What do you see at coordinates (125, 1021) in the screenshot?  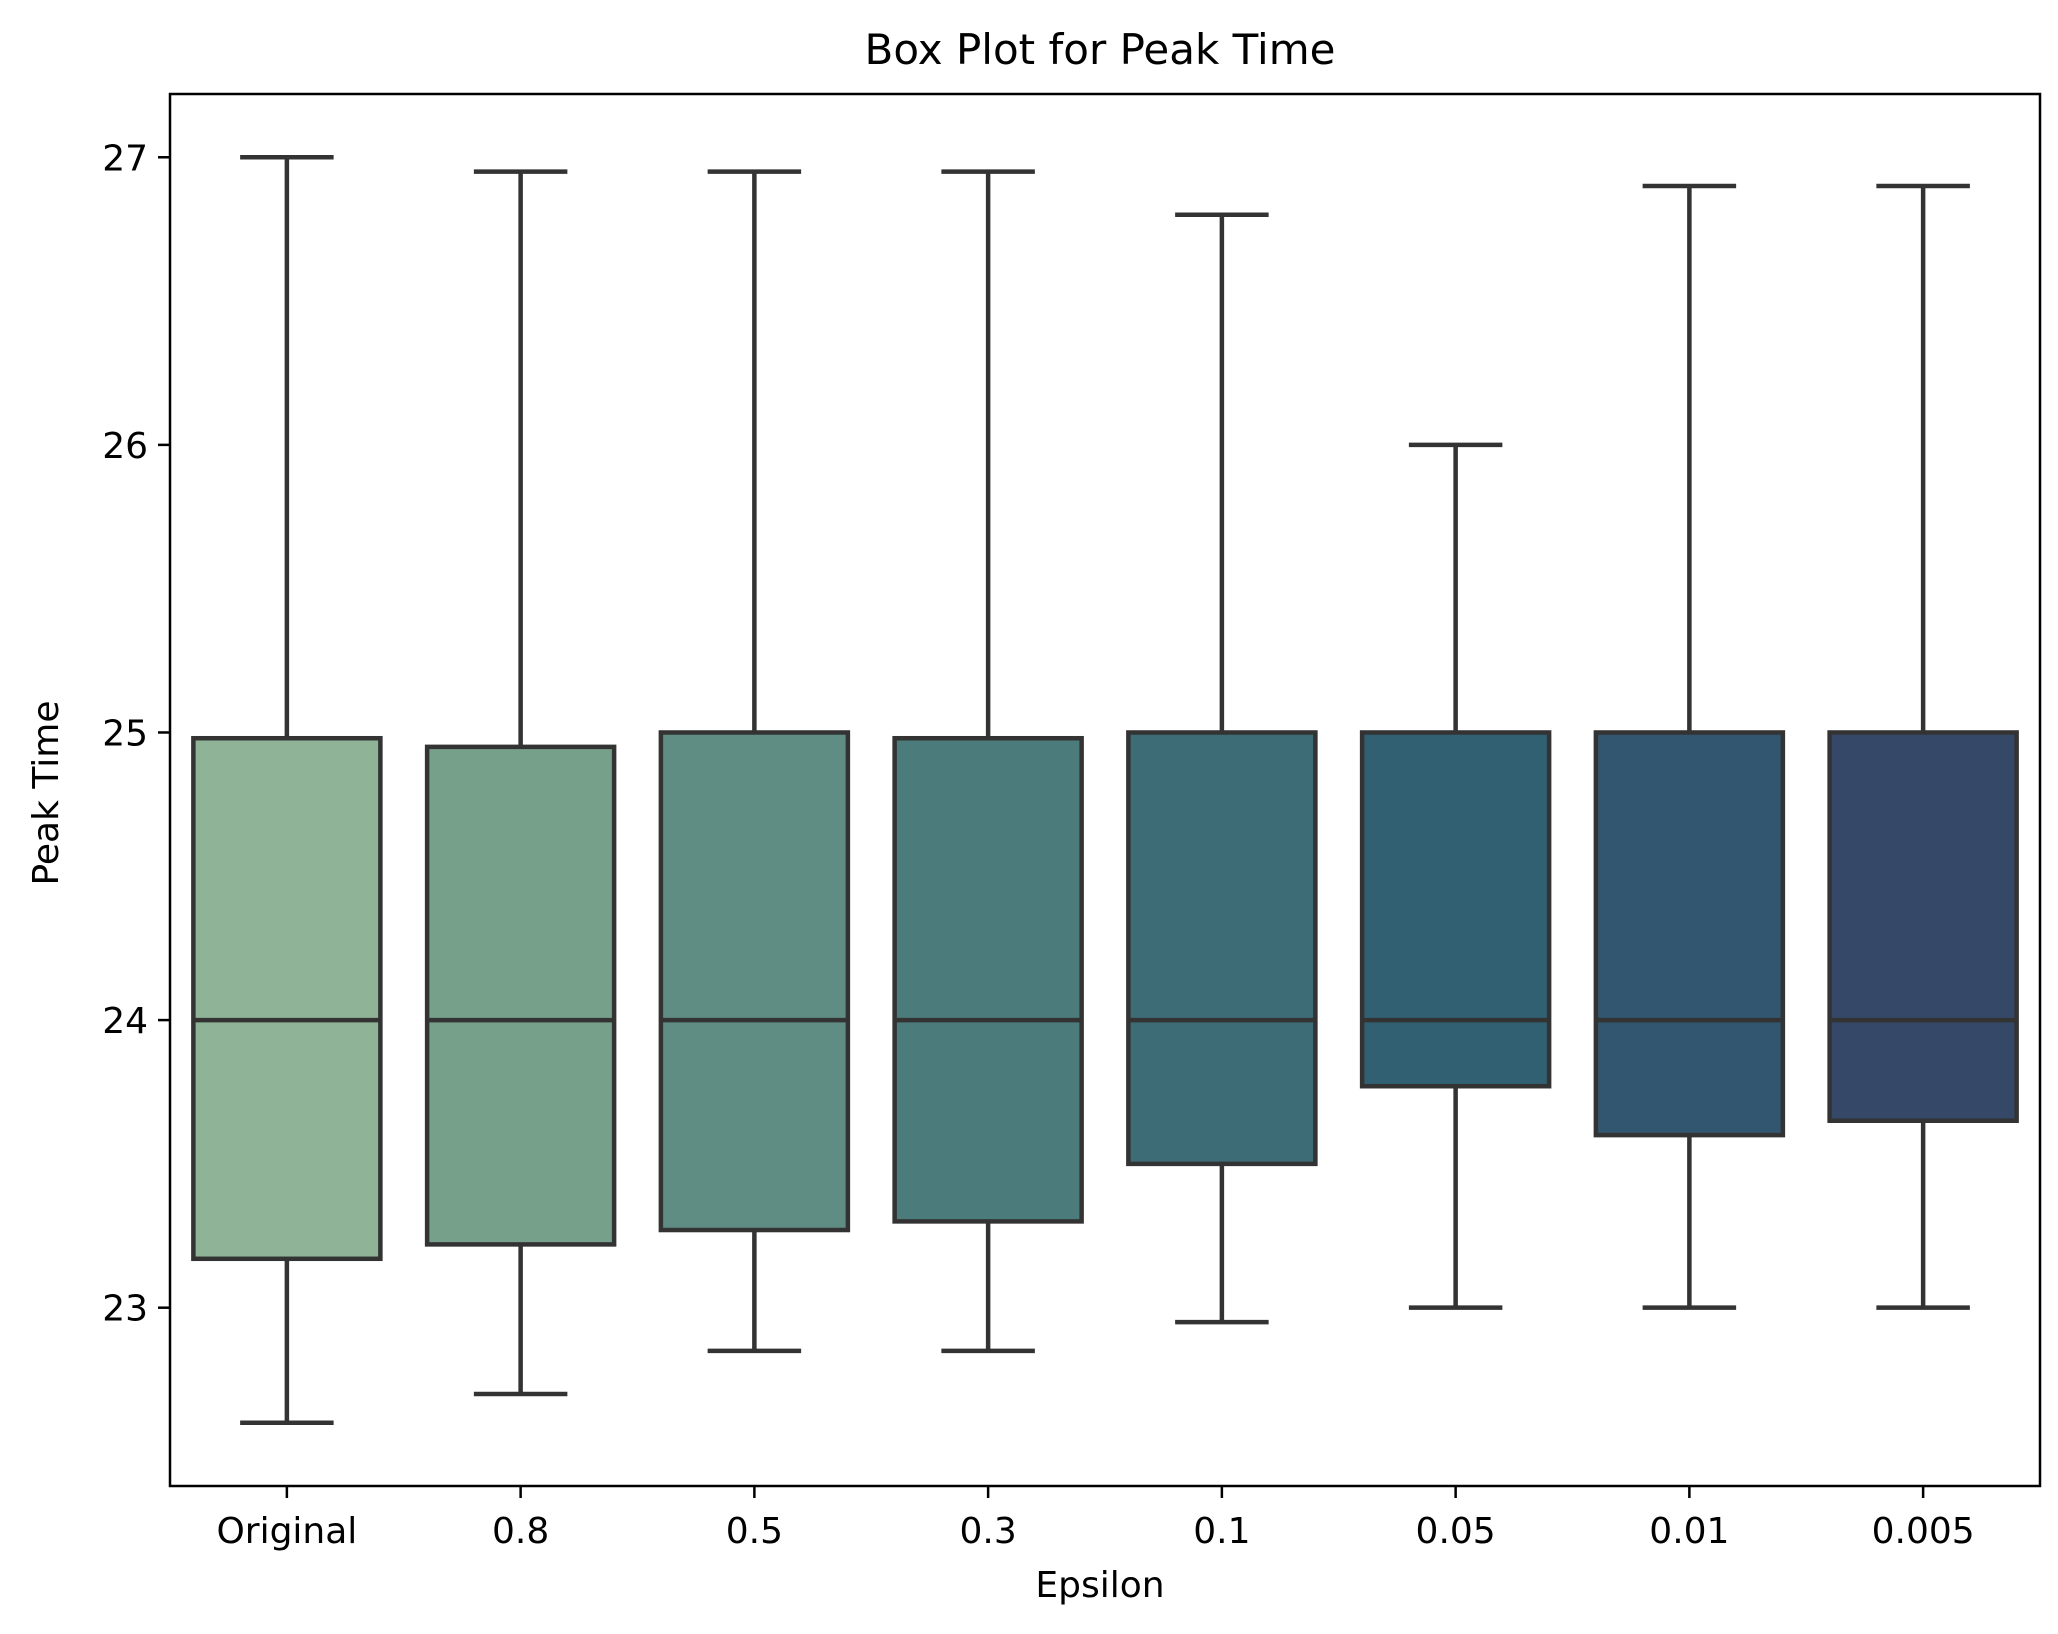 I see `y-tick-label: 24` at bounding box center [125, 1021].